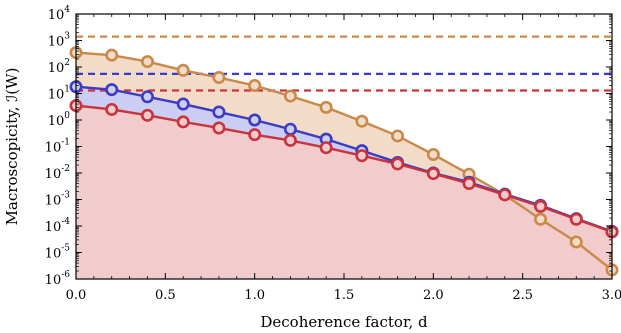 Image resolution: width=621 pixels, height=333 pixels. Describe the element at coordinates (344, 322) in the screenshot. I see `x-axis-title: Decoherence factor, d` at that location.